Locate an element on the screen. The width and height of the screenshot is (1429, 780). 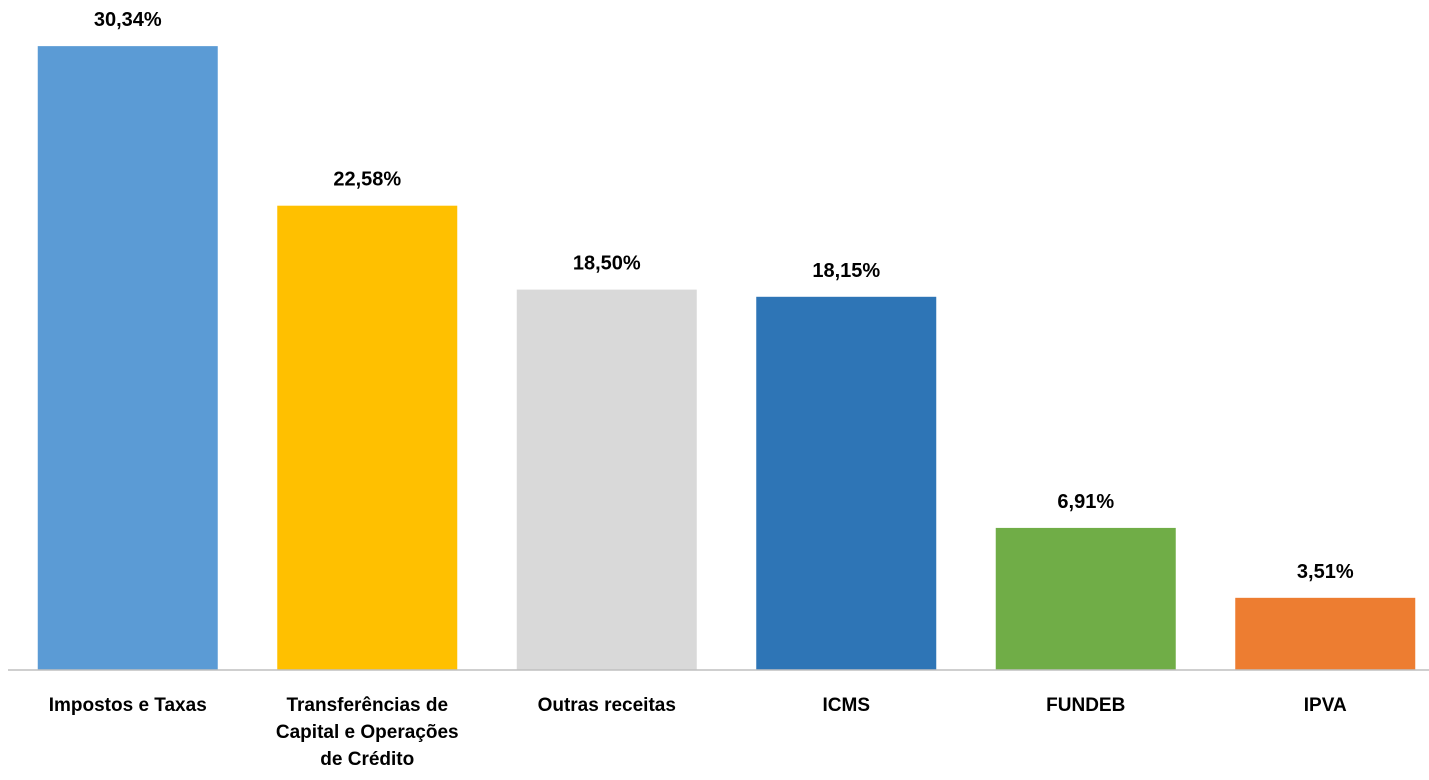
x-tick-label: IPVA is located at coordinates (1325, 705).